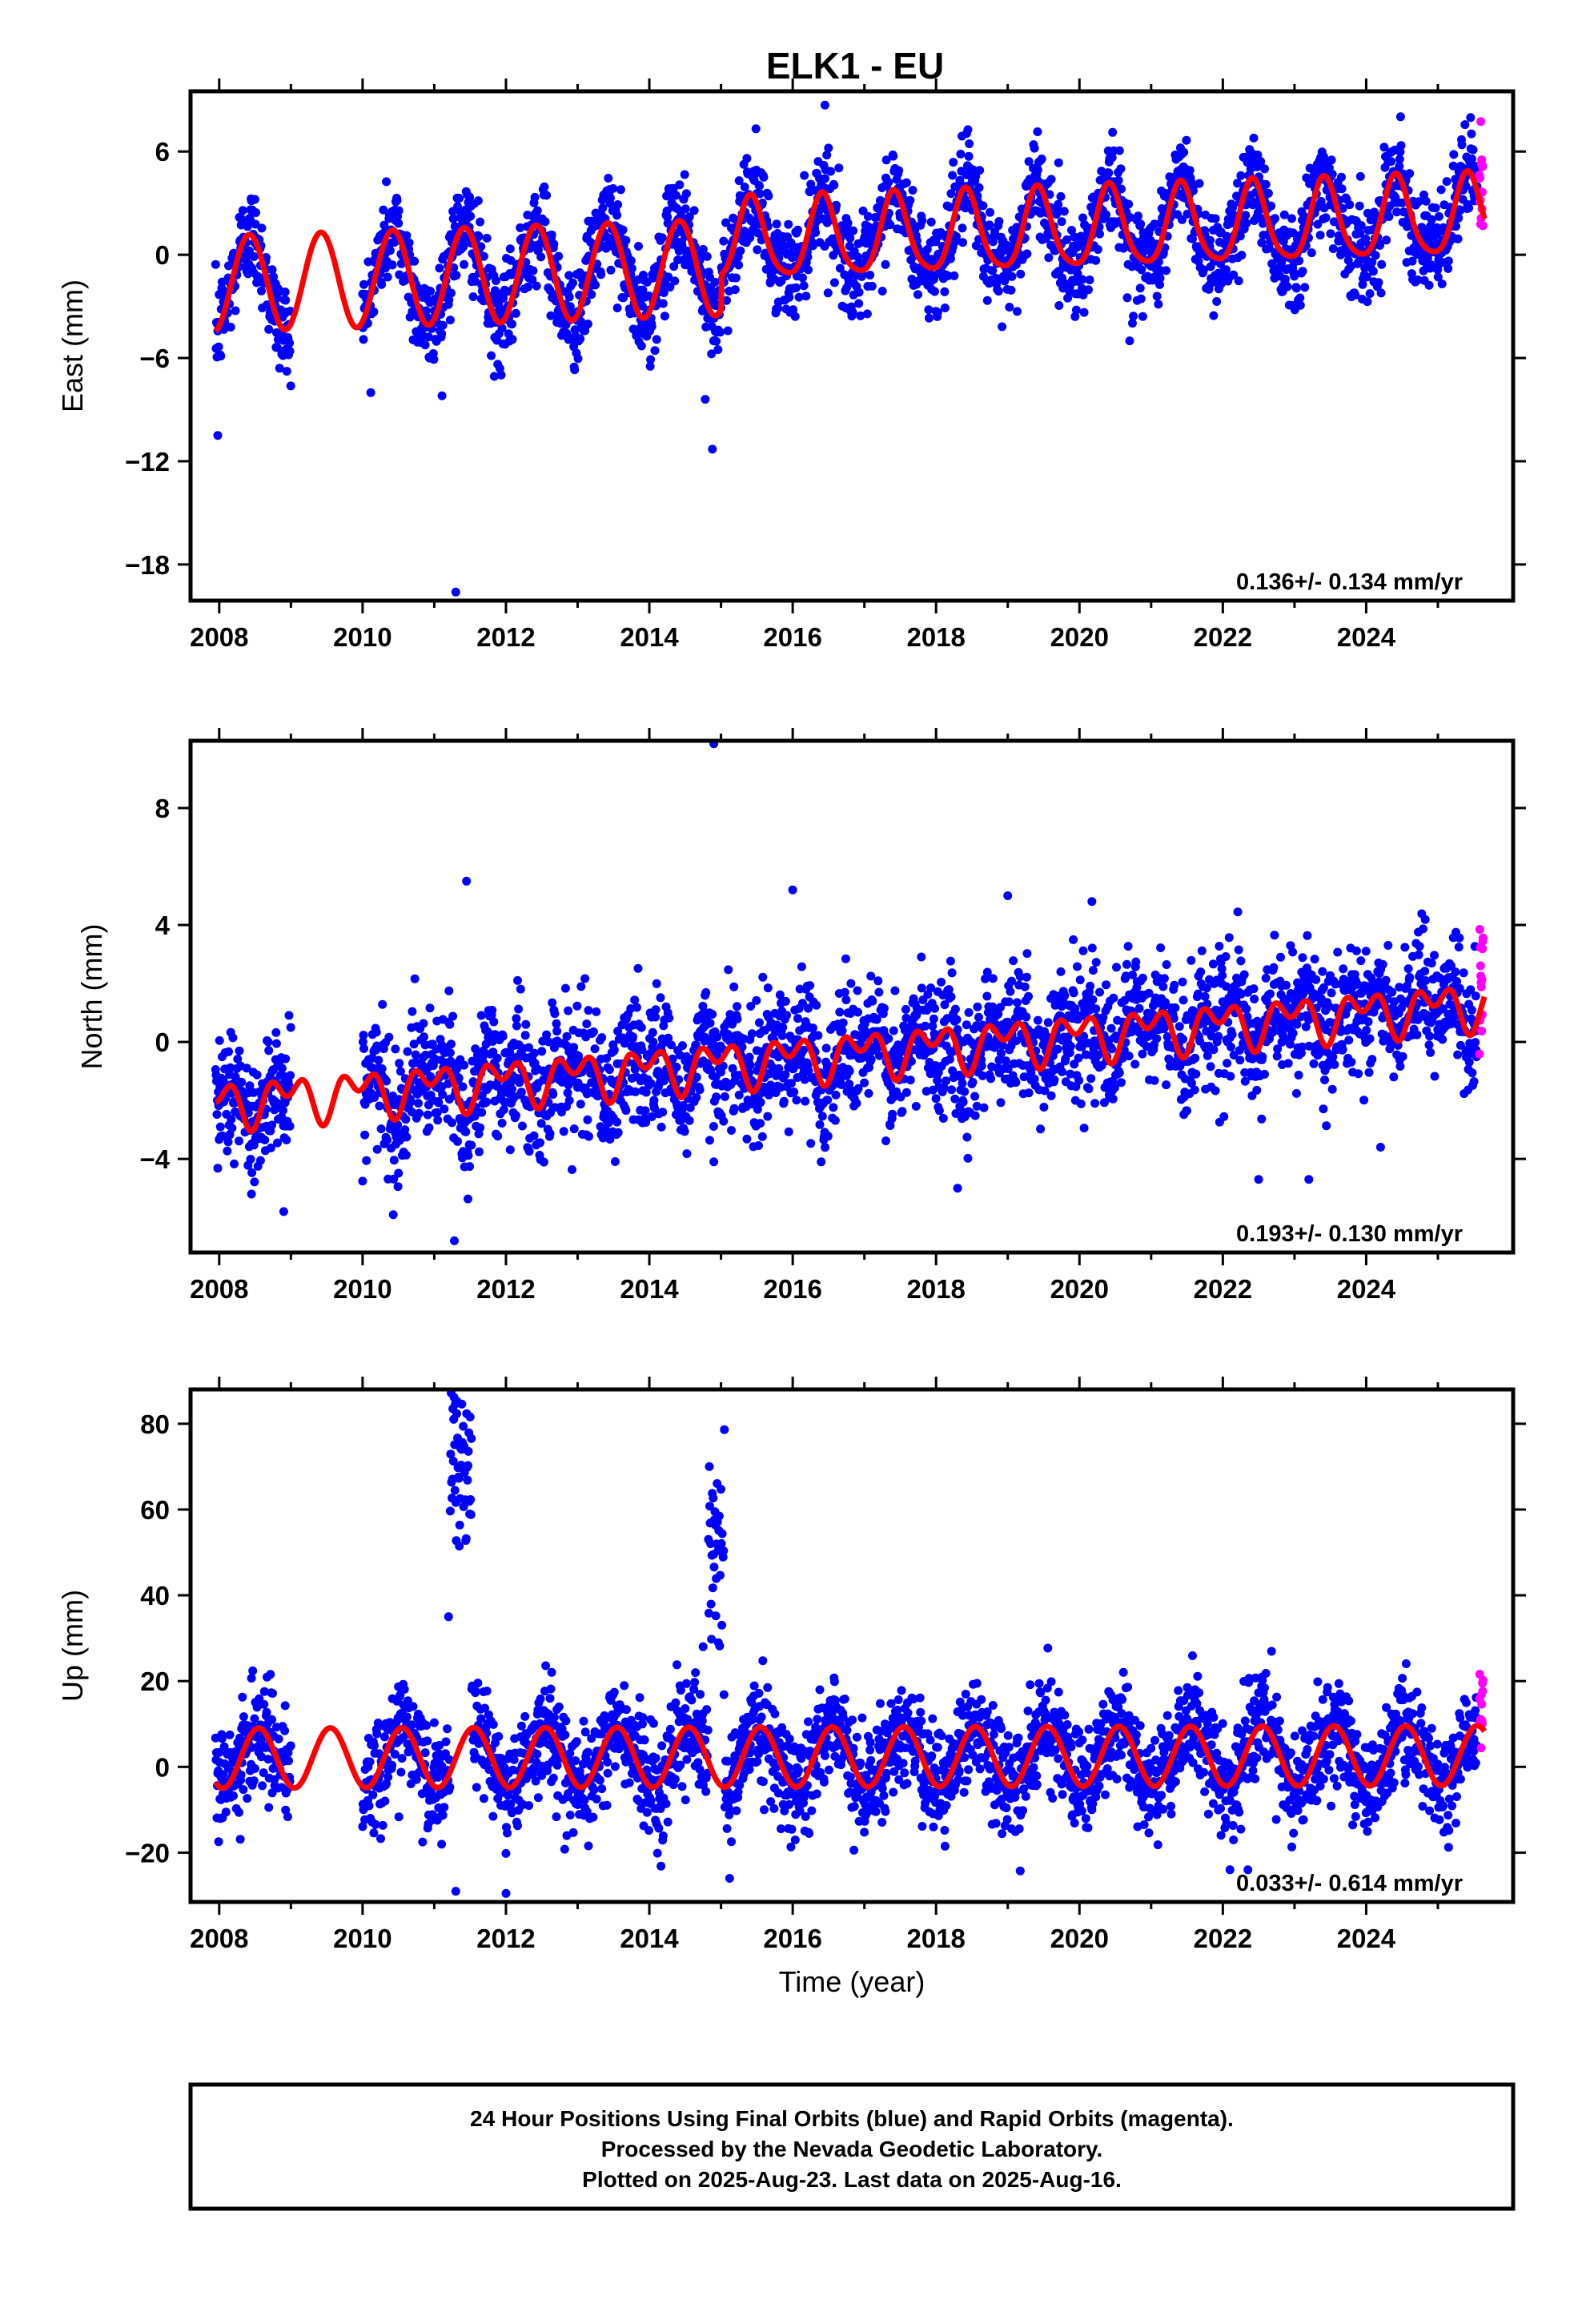  What do you see at coordinates (162, 255) in the screenshot?
I see `y-tick-label: 0` at bounding box center [162, 255].